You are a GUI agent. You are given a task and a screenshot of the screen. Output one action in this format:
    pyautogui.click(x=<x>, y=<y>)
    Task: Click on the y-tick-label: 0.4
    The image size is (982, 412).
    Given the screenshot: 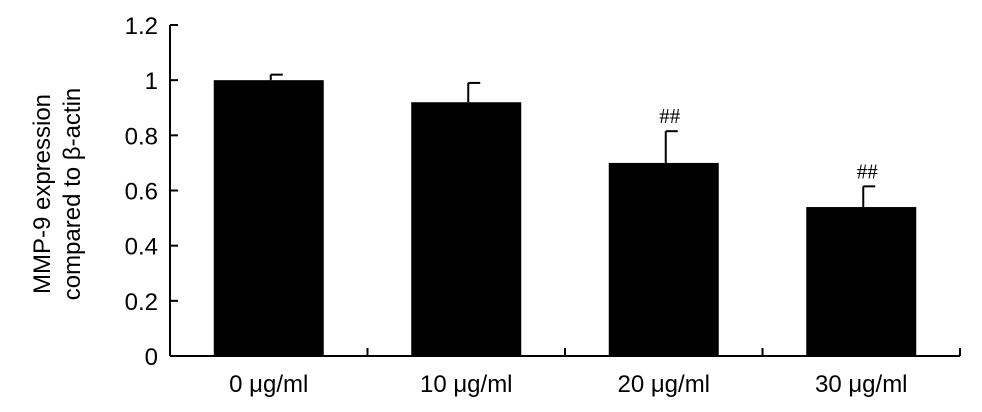 What is the action you would take?
    pyautogui.click(x=141, y=247)
    